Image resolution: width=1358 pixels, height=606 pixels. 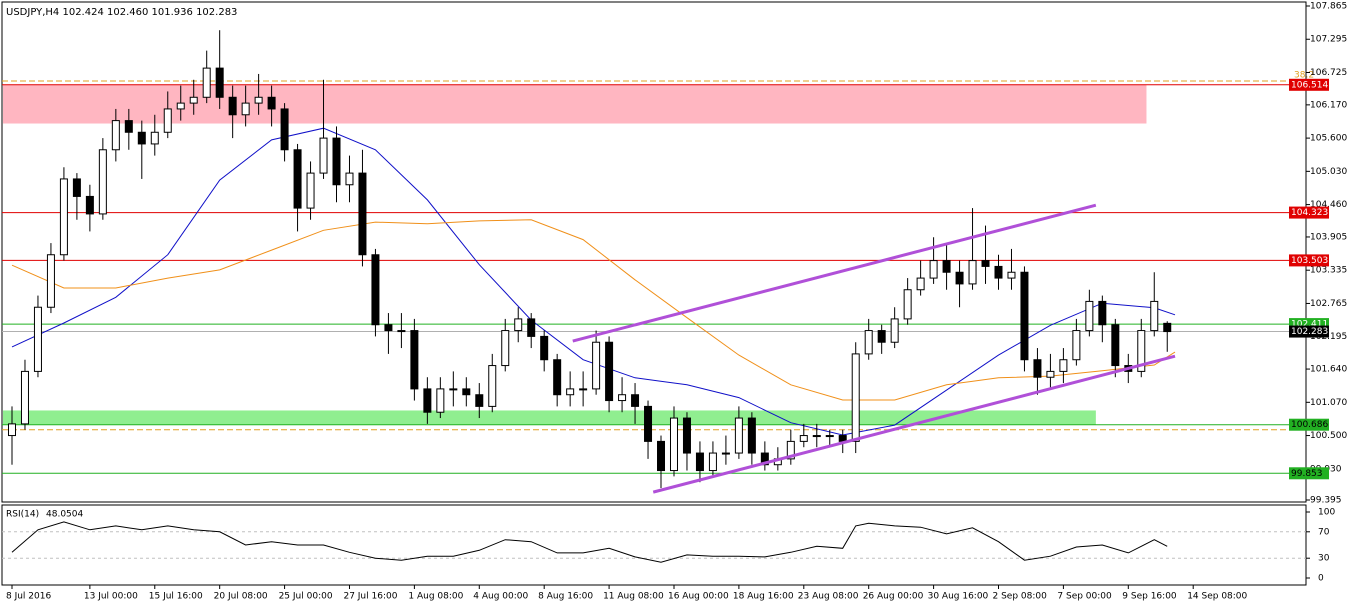 I want to click on y-tick-label: 102.765, so click(x=1328, y=304).